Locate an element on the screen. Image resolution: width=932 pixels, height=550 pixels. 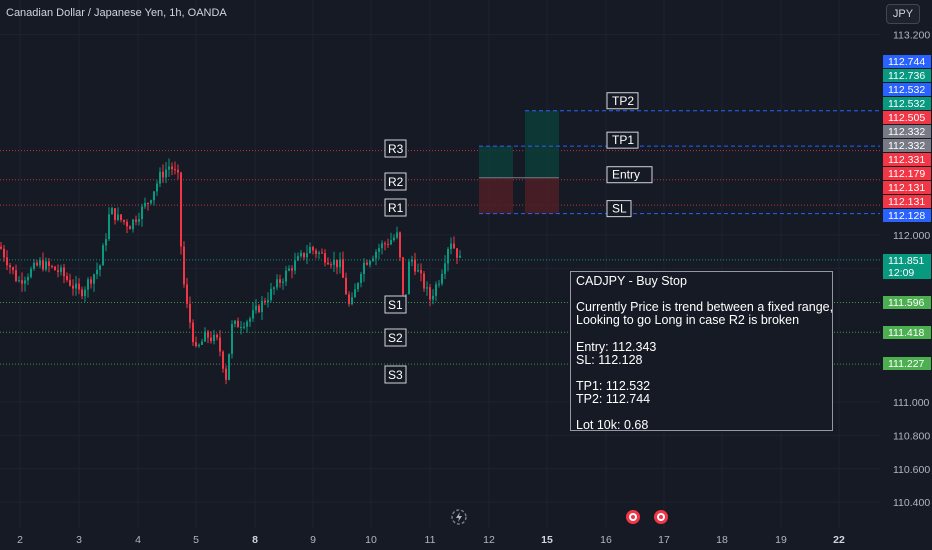
price-tag-value: 111.227 is located at coordinates (906, 364).